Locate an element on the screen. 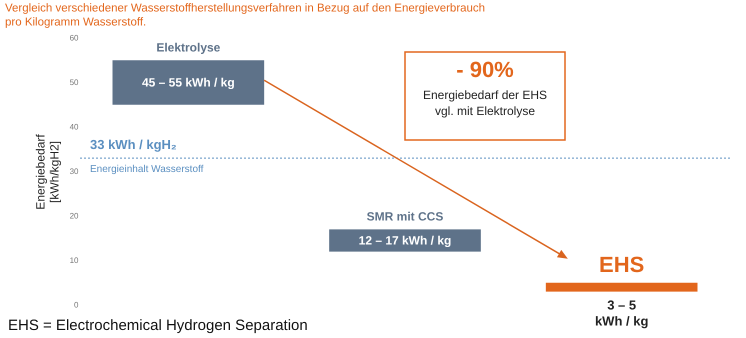 This screenshot has width=746, height=338. text: EHS = Electrochemical Hydrogen Separation is located at coordinates (158, 325).